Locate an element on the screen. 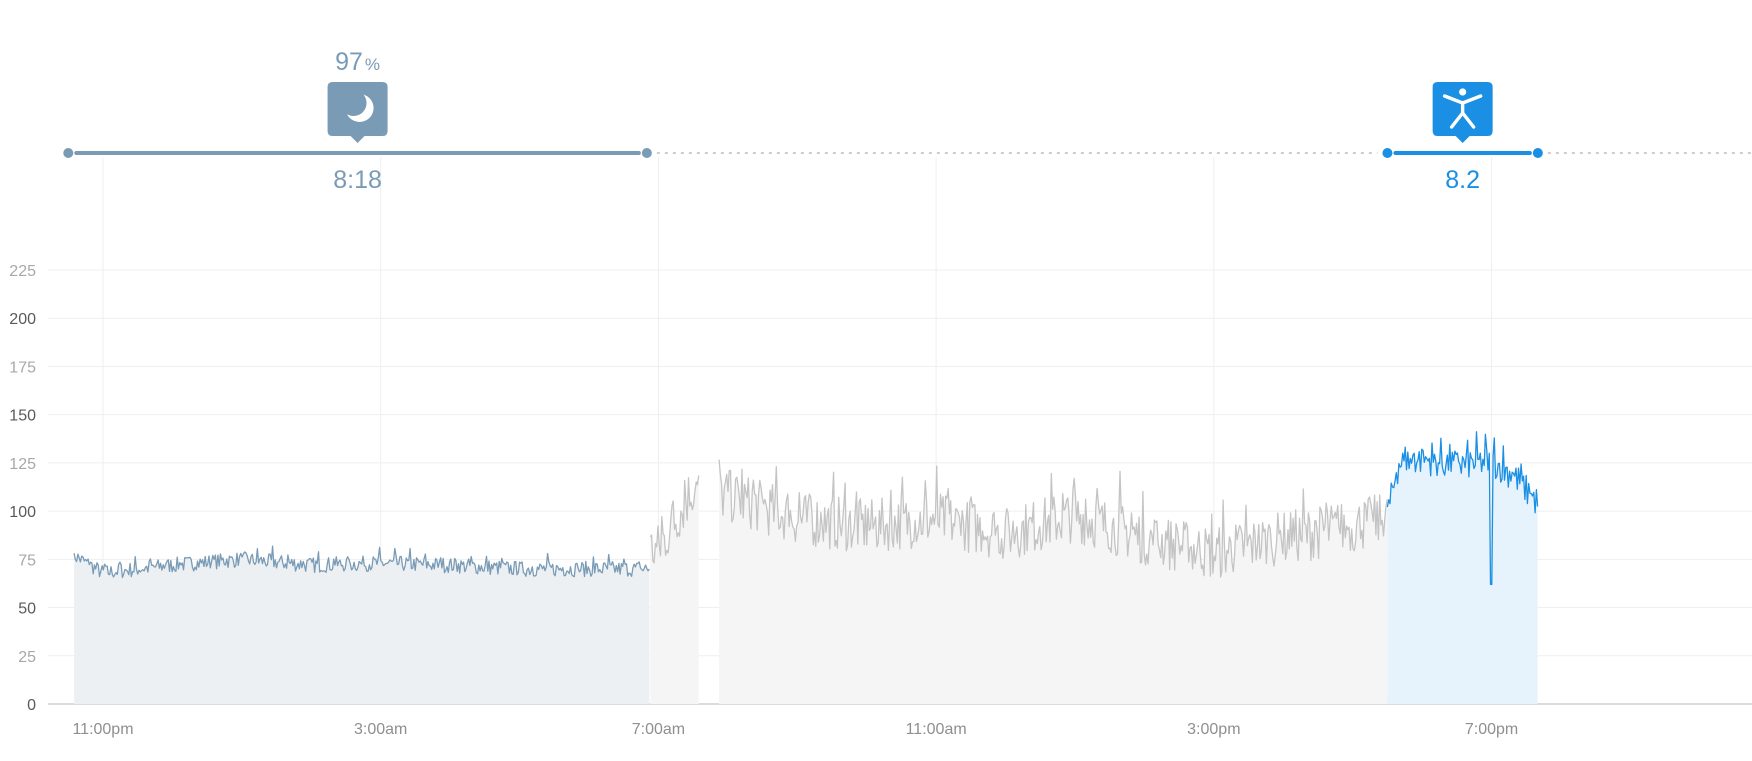 The height and width of the screenshot is (761, 1752). exercise-badge is located at coordinates (1462, 112).